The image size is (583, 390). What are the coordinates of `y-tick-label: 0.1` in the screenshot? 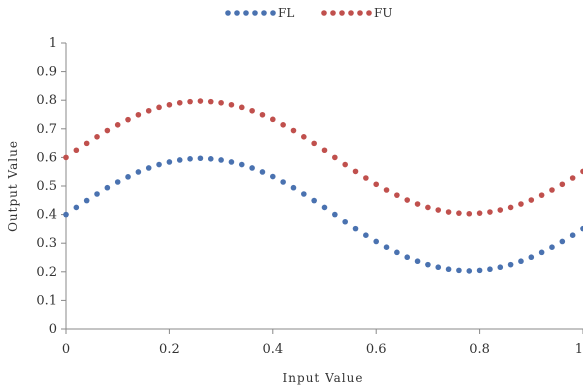 It's located at (46, 300).